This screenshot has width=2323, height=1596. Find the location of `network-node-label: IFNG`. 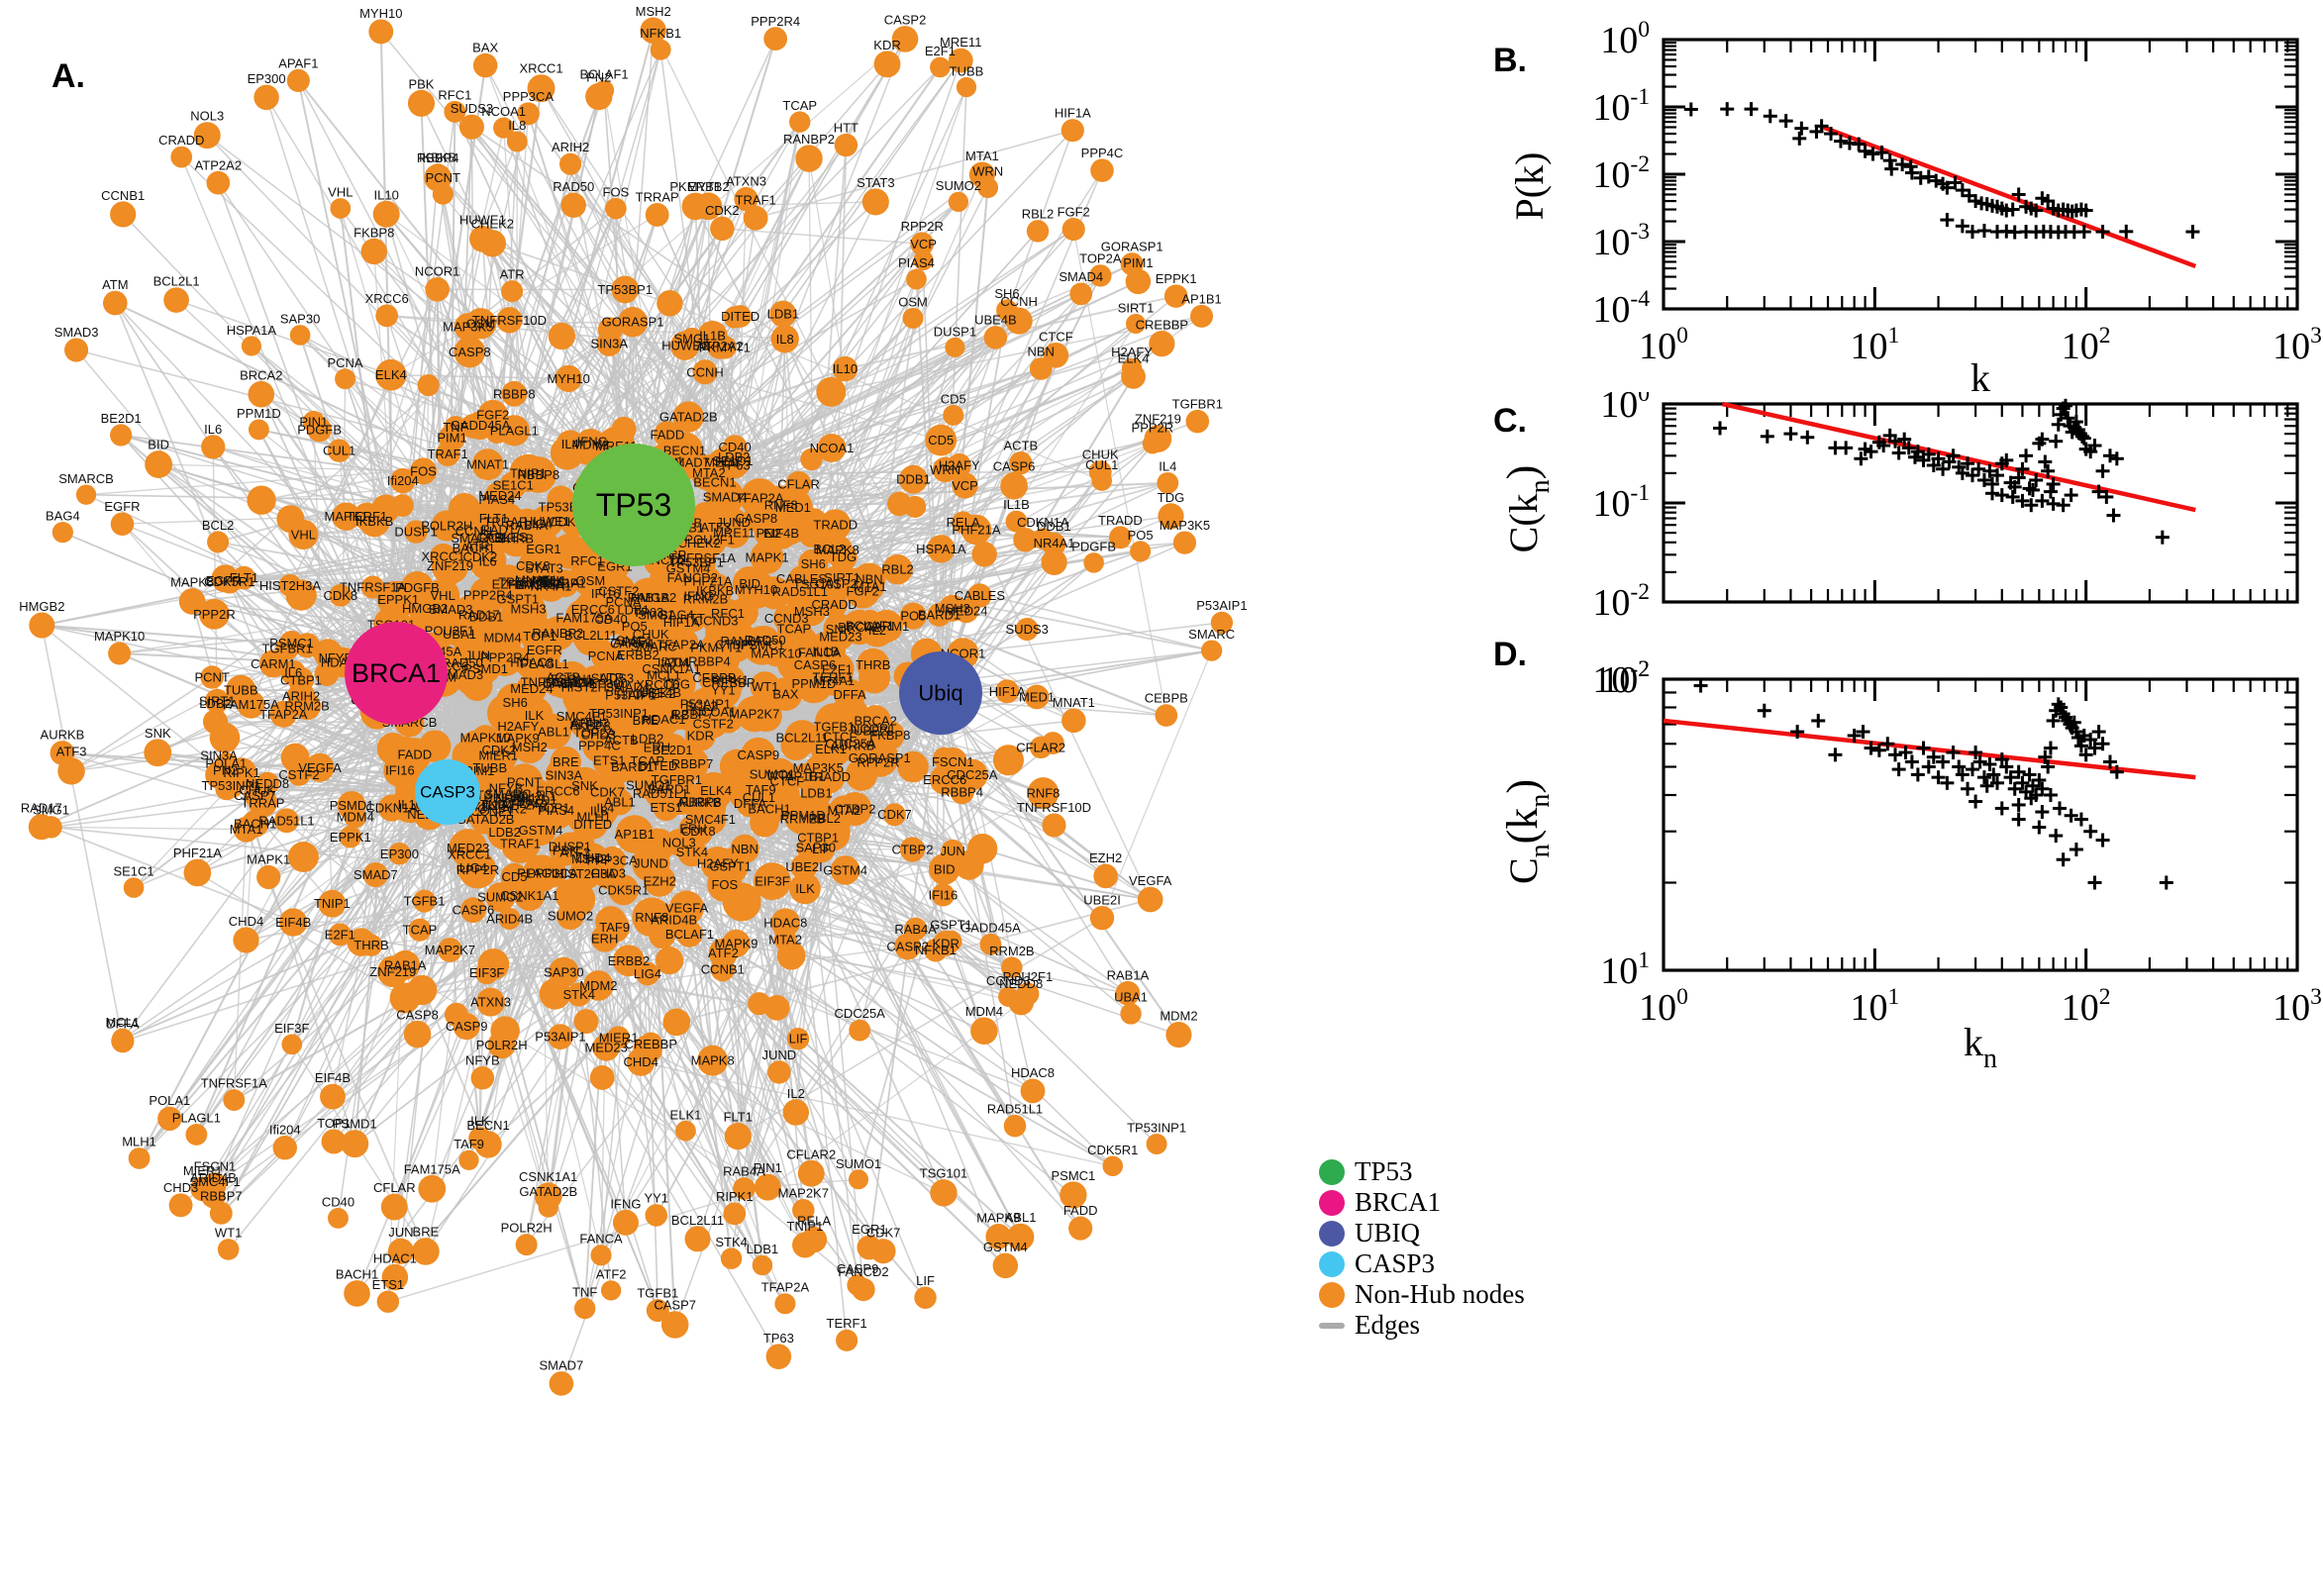

network-node-label: IFNG is located at coordinates (698, 596).